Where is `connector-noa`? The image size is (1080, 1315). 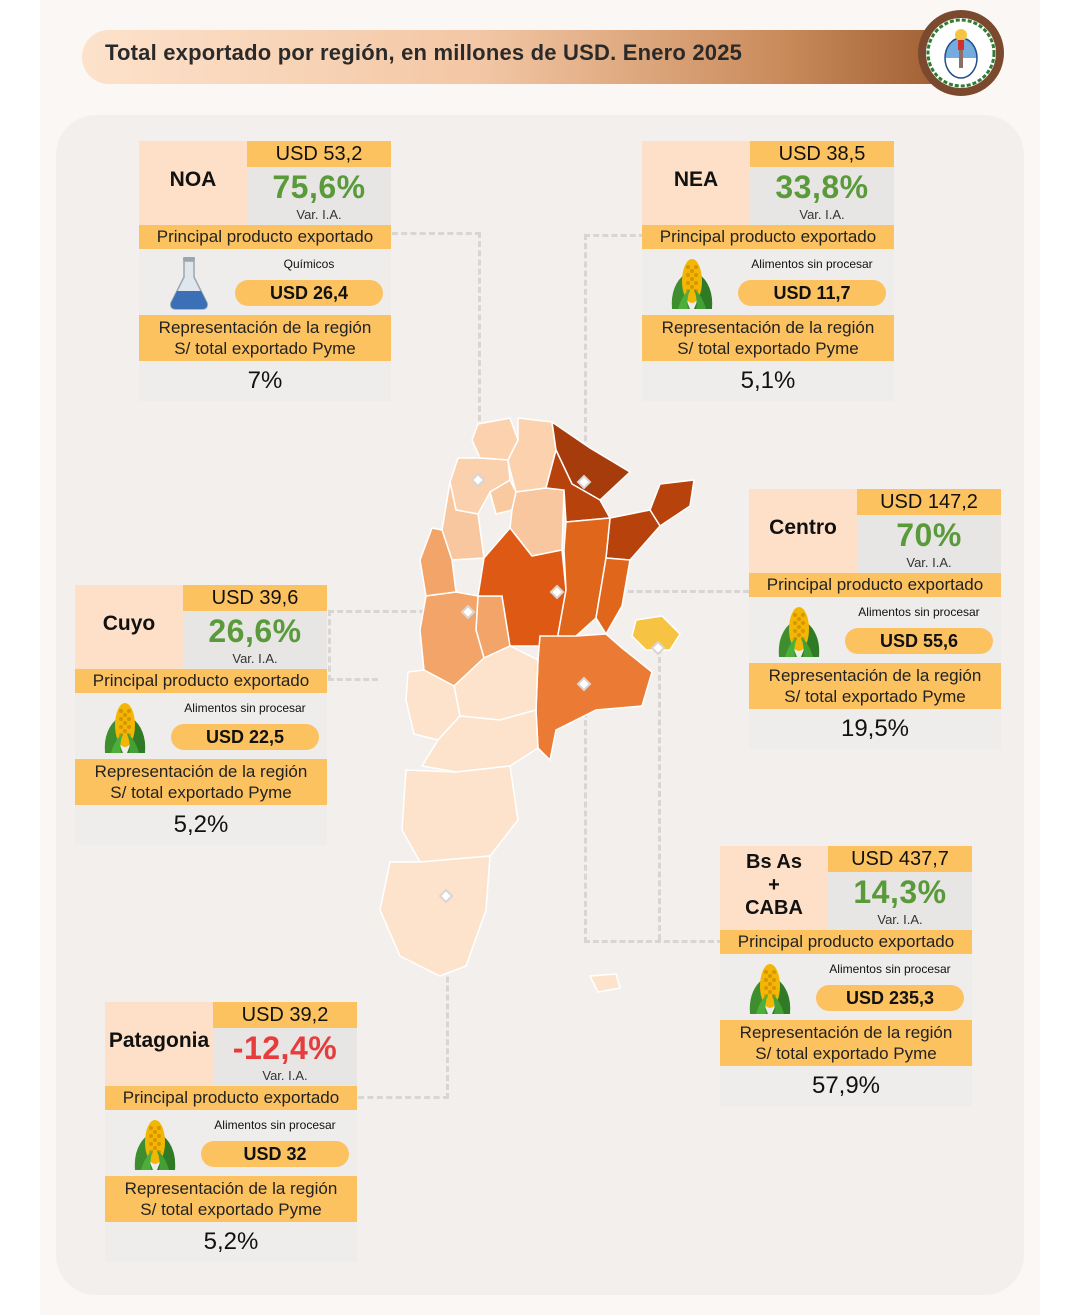 connector-noa is located at coordinates (436, 358).